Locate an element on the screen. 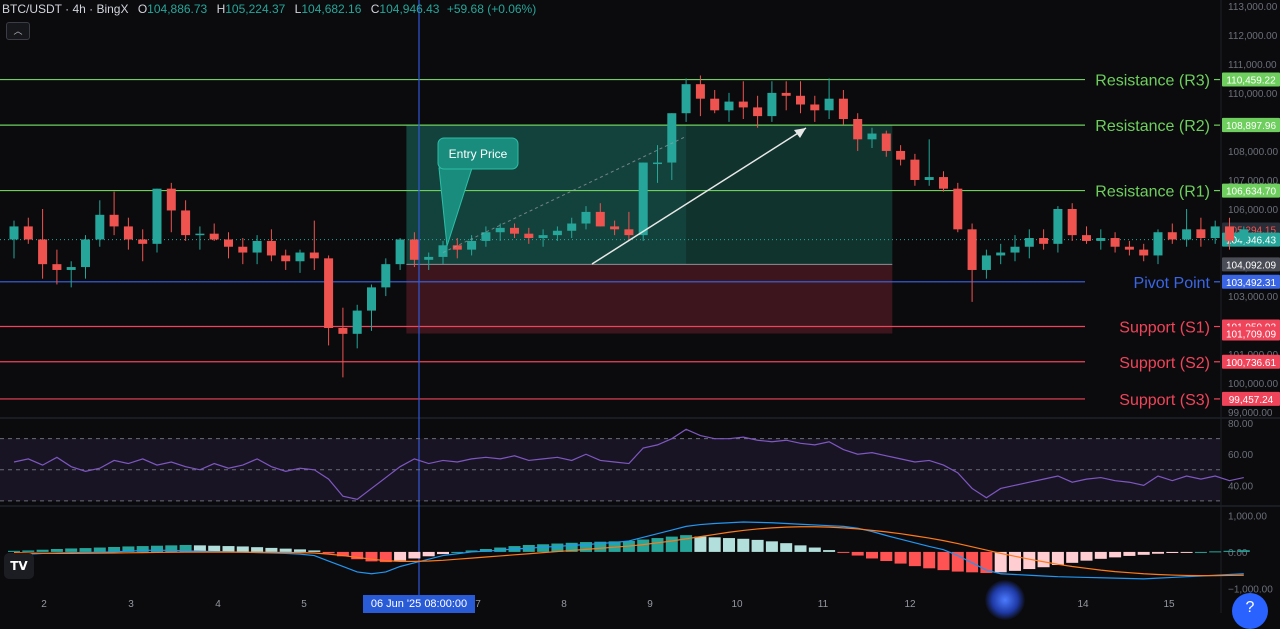 This screenshot has height=629, width=1280. collapse-legend-button: ︿ is located at coordinates (18, 31).